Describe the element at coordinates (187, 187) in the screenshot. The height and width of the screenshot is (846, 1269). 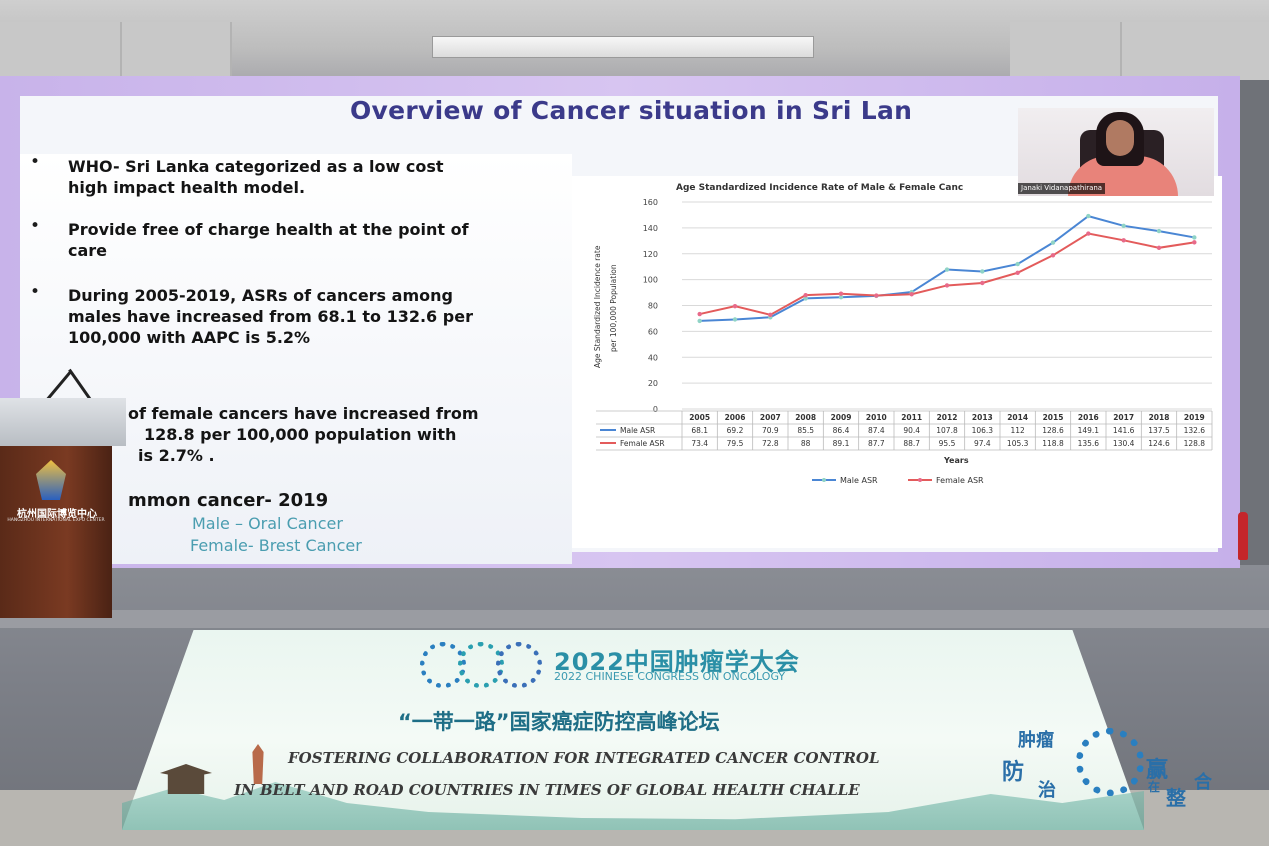
I see `bullet-line: high impact health model.` at that location.